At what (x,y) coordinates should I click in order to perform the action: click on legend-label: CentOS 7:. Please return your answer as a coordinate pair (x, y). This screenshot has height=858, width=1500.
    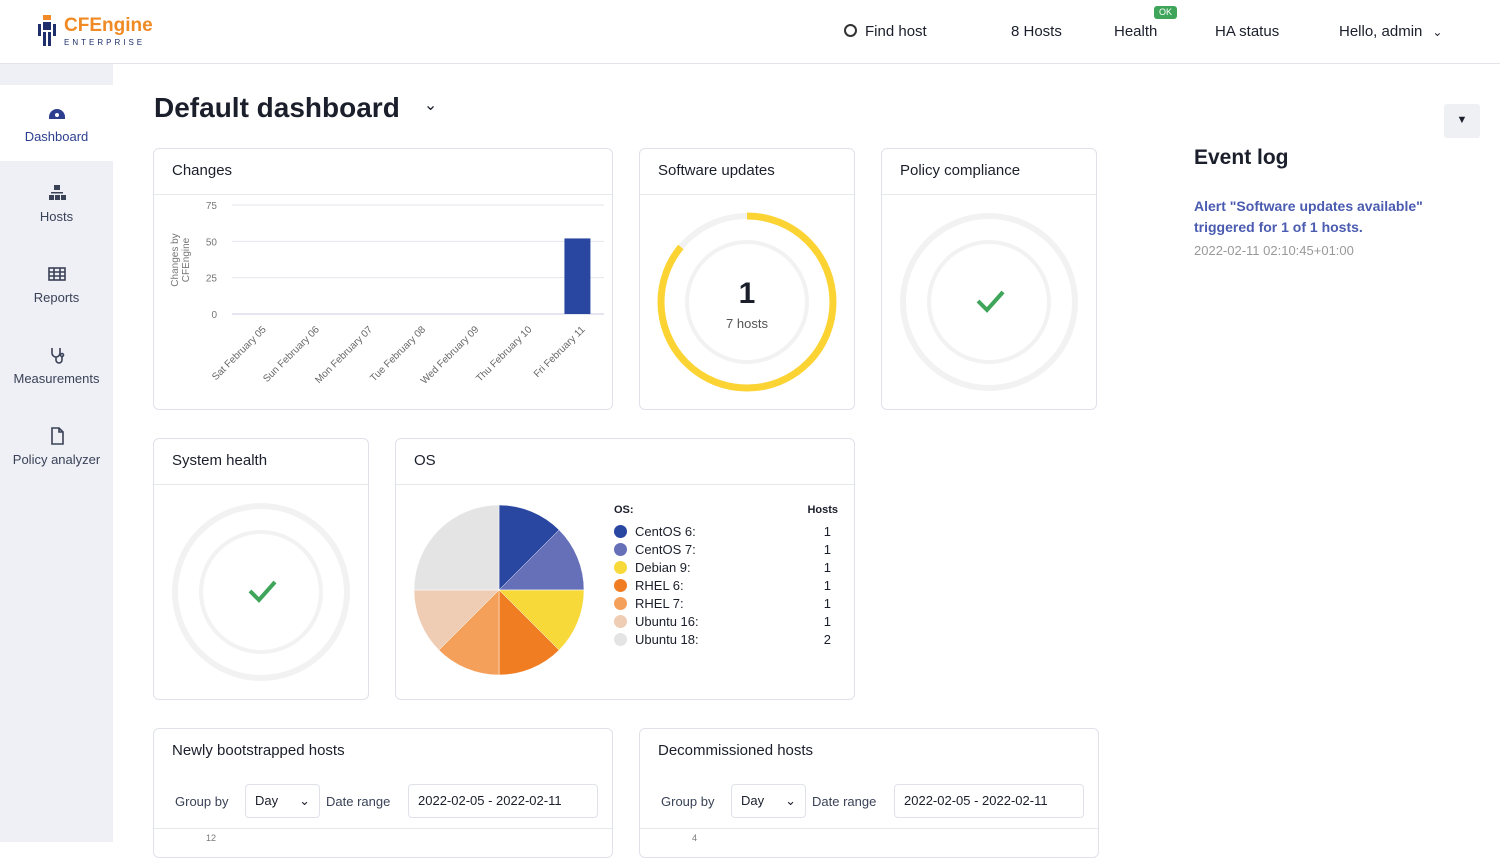
    Looking at the image, I should click on (665, 549).